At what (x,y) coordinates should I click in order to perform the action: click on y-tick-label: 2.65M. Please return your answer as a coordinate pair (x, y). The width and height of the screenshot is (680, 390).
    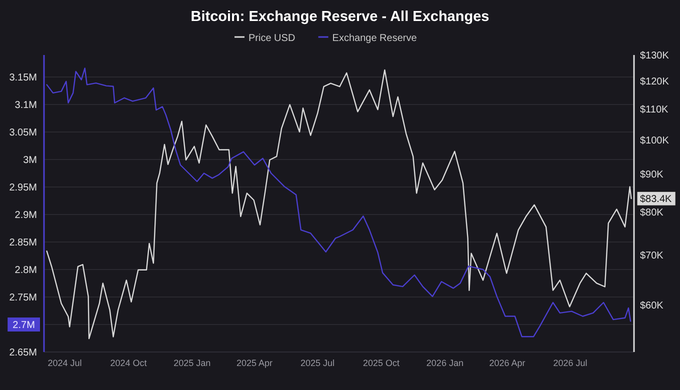
    Looking at the image, I should click on (23, 353).